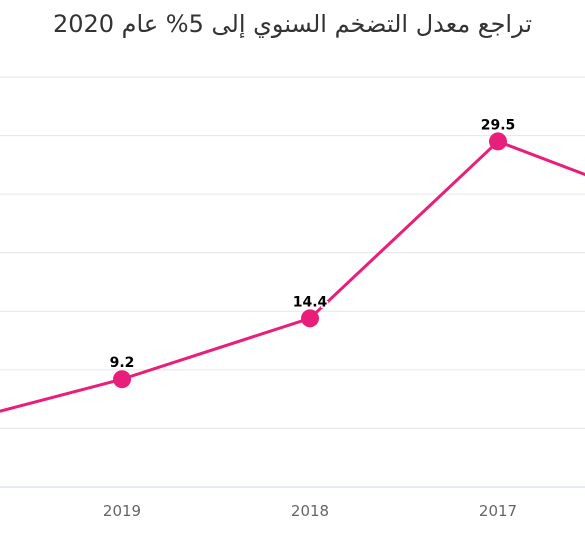  I want to click on x-tick-labels: 20202019201820172016, so click(310, 511).